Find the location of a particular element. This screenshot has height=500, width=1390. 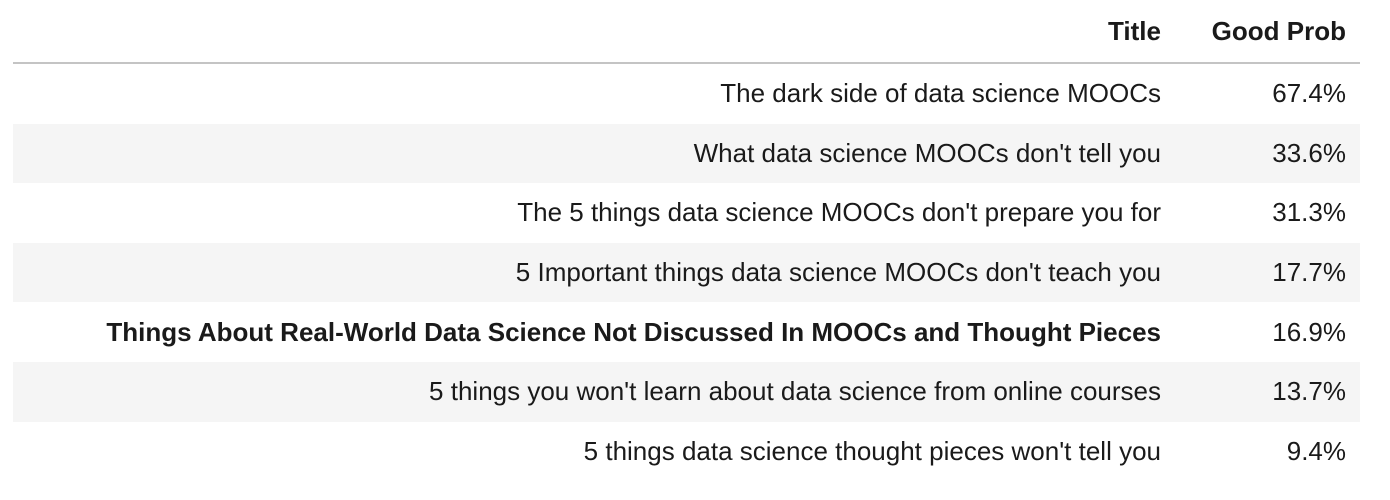

good-prob-cell: 33.6% is located at coordinates (1267, 153).